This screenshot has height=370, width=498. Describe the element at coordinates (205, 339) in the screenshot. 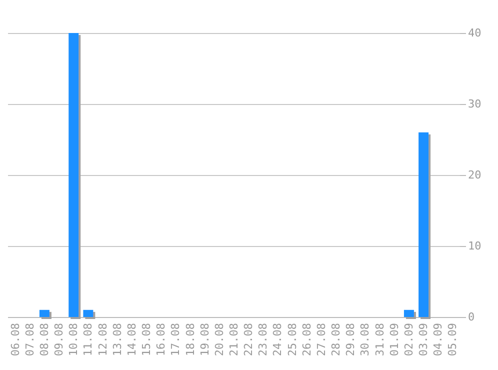

I see `x-tick-label: 19.08` at that location.